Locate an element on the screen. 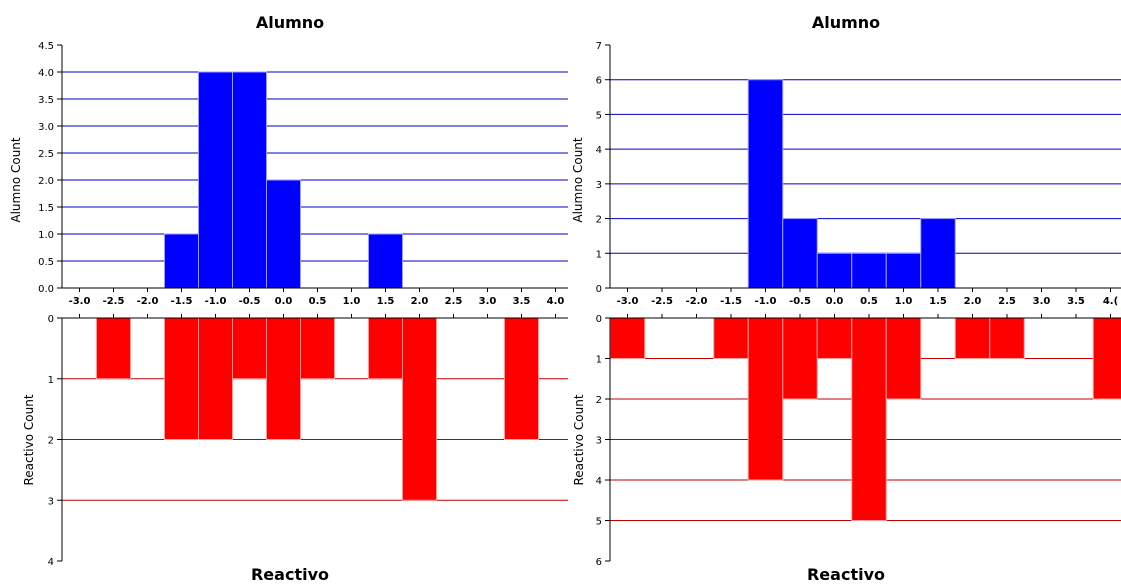 This screenshot has width=1121, height=584. left-top-chart-title: Alumno is located at coordinates (290, 22).